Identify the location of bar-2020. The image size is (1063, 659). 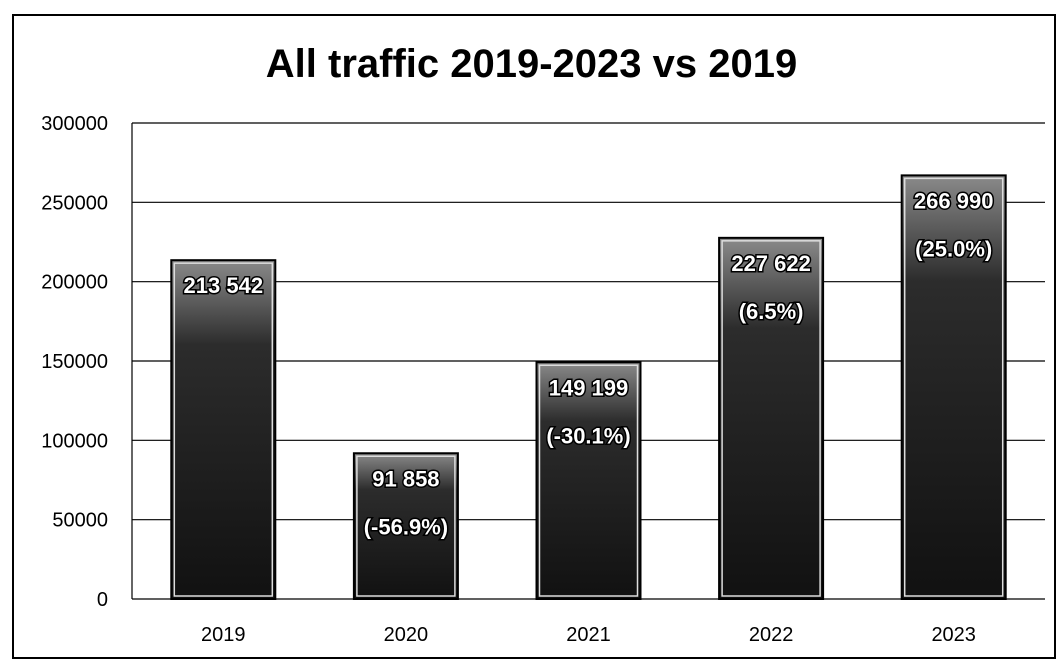
(405, 526).